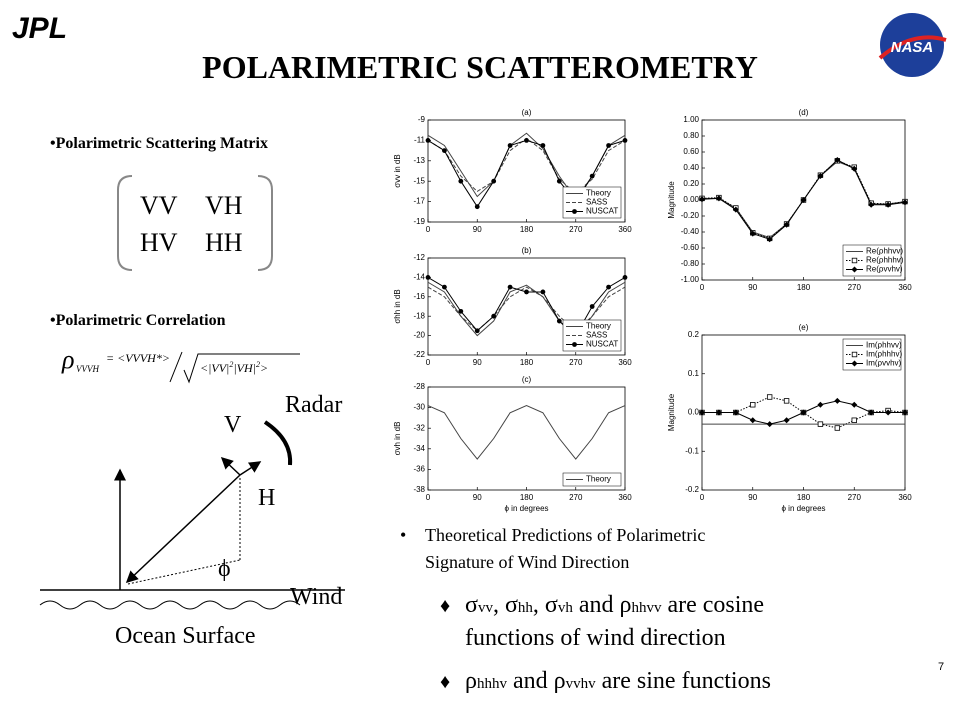  I want to click on y-tick-label: -36, so click(419, 469).